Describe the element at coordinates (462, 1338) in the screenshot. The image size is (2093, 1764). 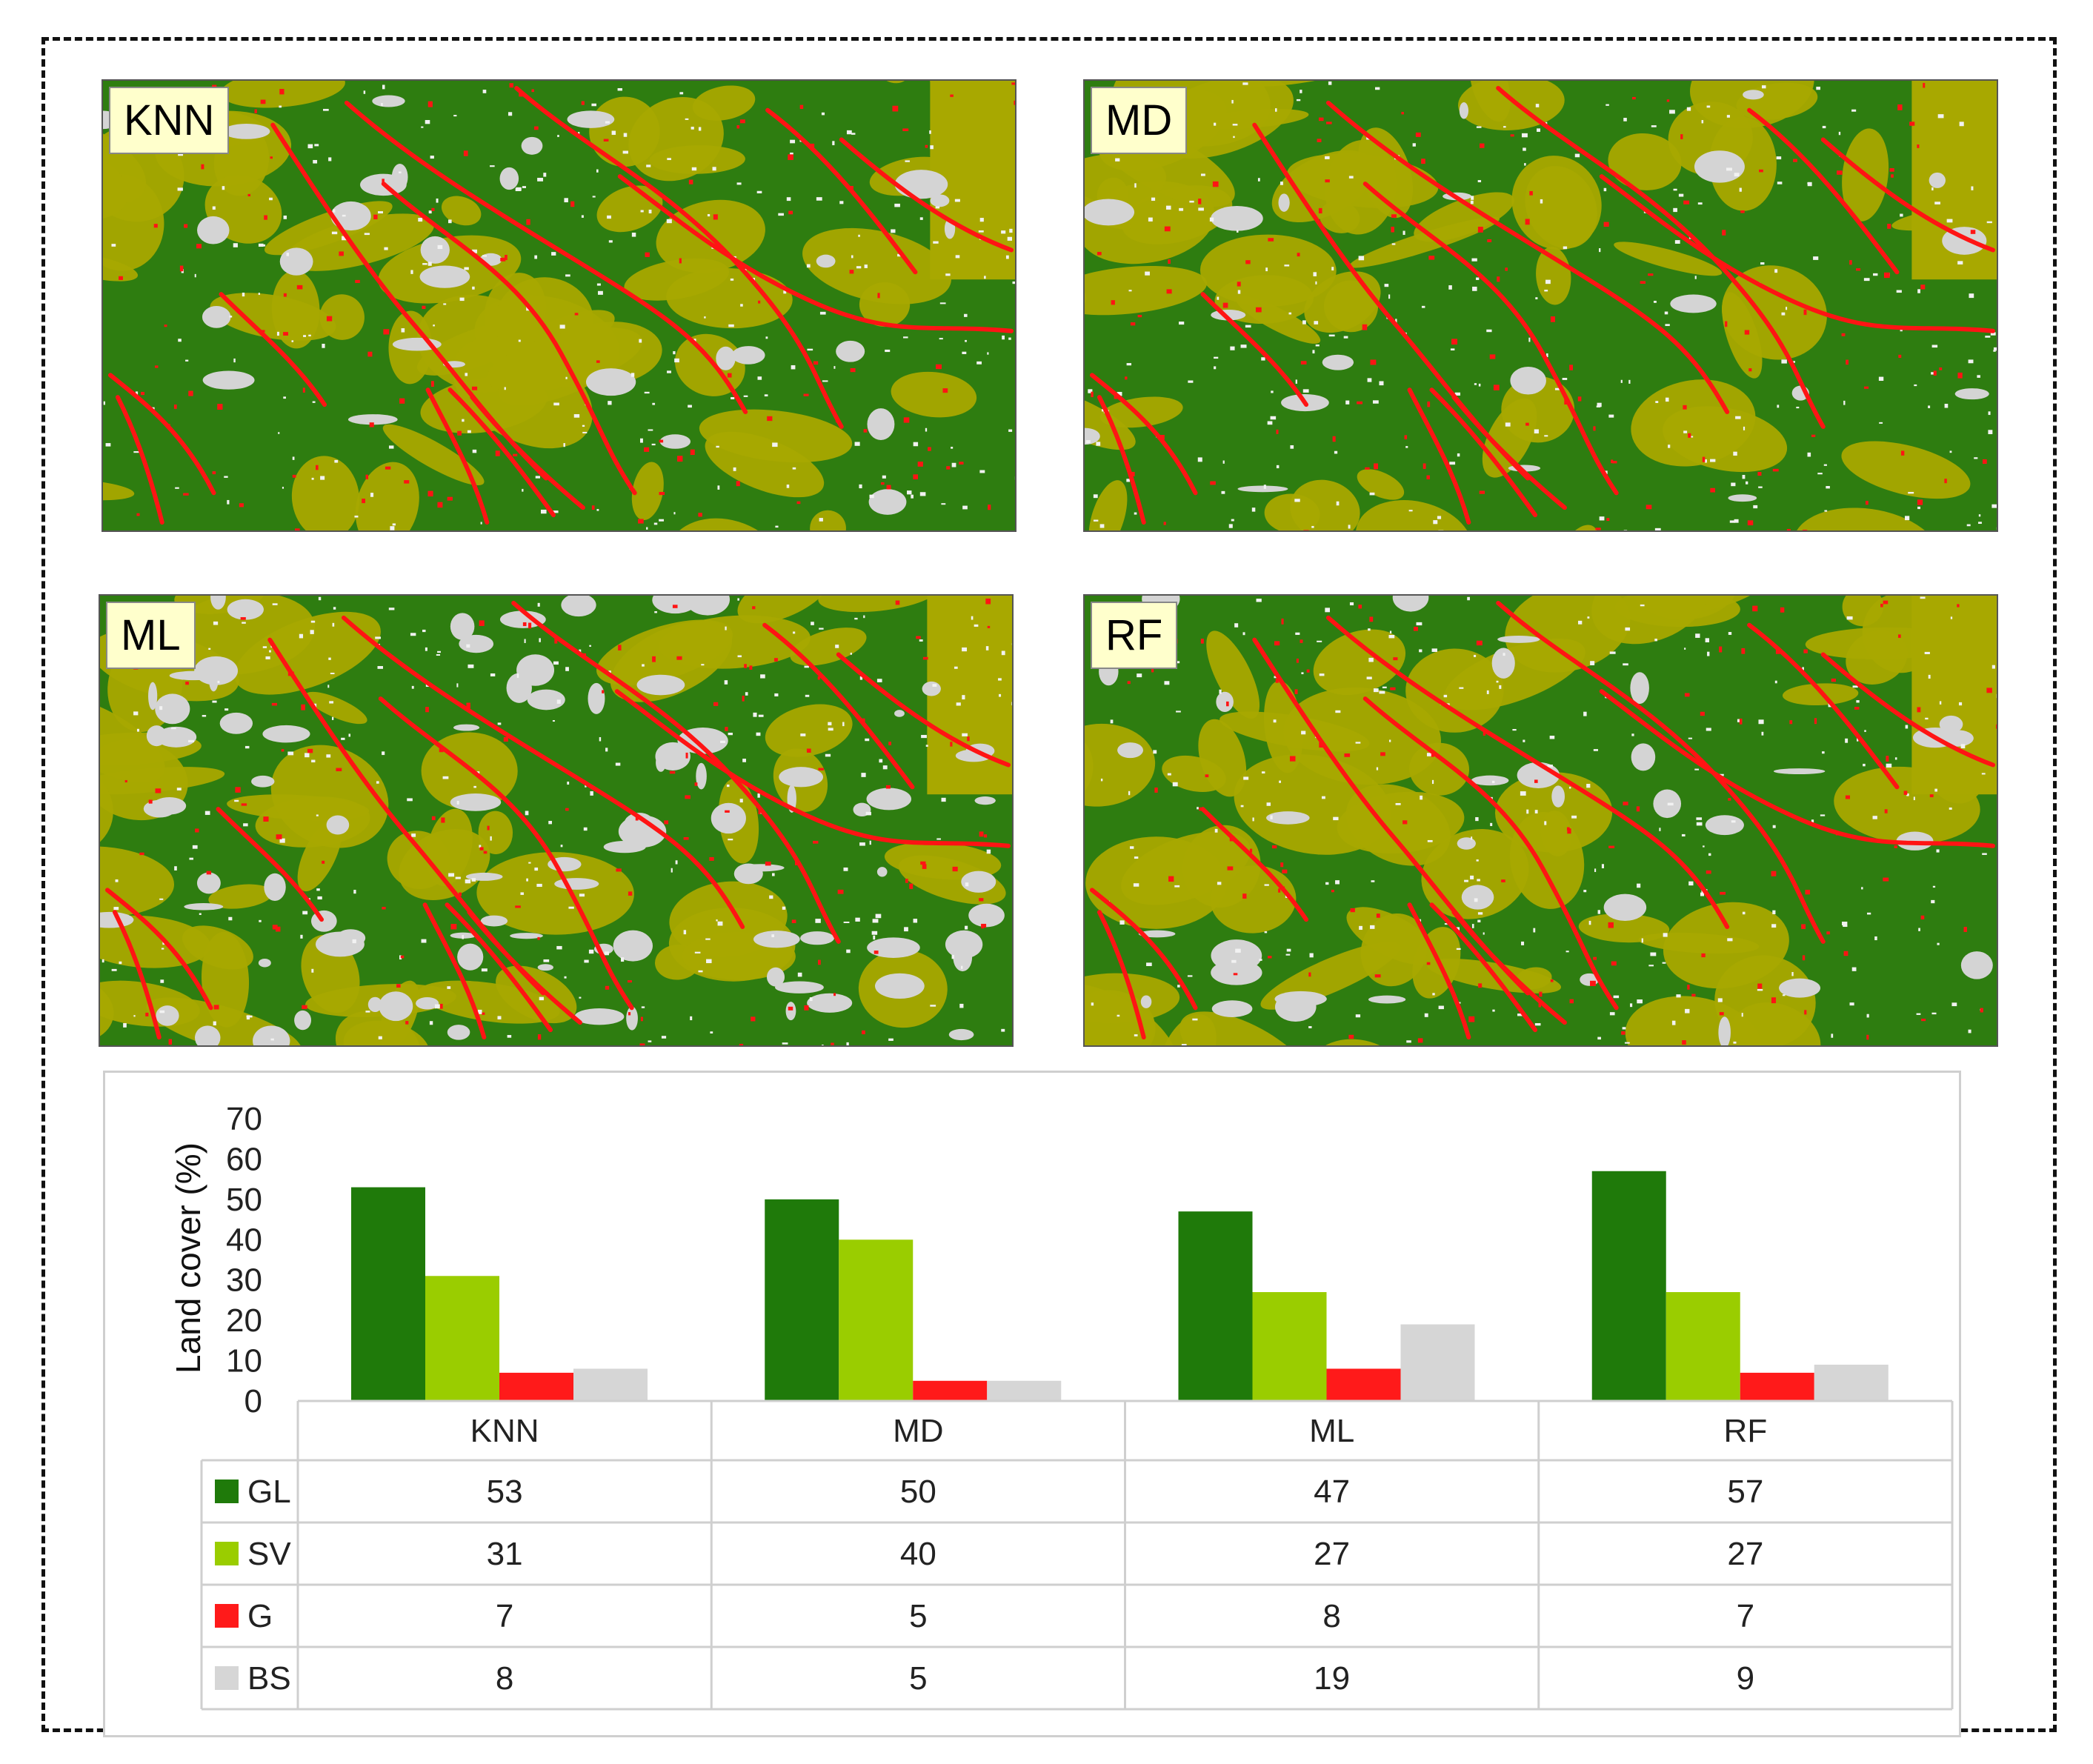
I see `bar-sv-knn` at that location.